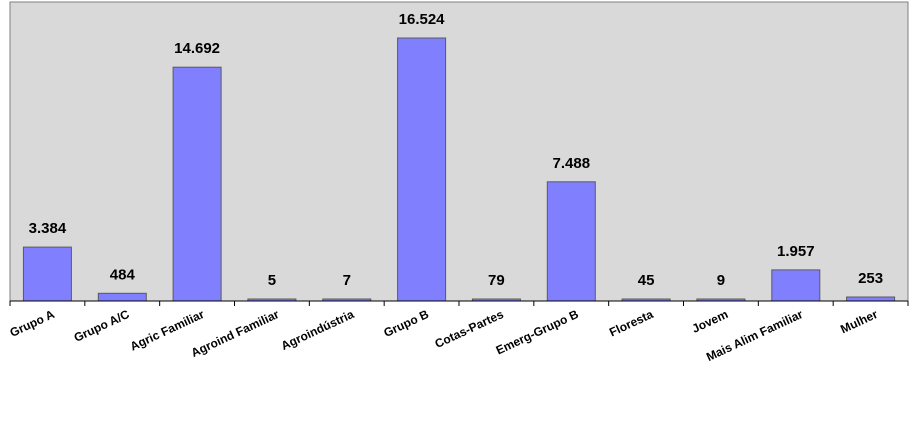 The width and height of the screenshot is (910, 422). I want to click on value-label: 5, so click(272, 280).